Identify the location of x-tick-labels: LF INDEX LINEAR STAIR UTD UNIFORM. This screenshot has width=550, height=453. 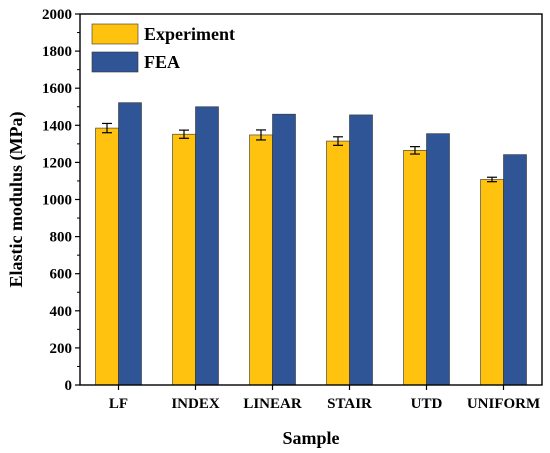
(324, 404).